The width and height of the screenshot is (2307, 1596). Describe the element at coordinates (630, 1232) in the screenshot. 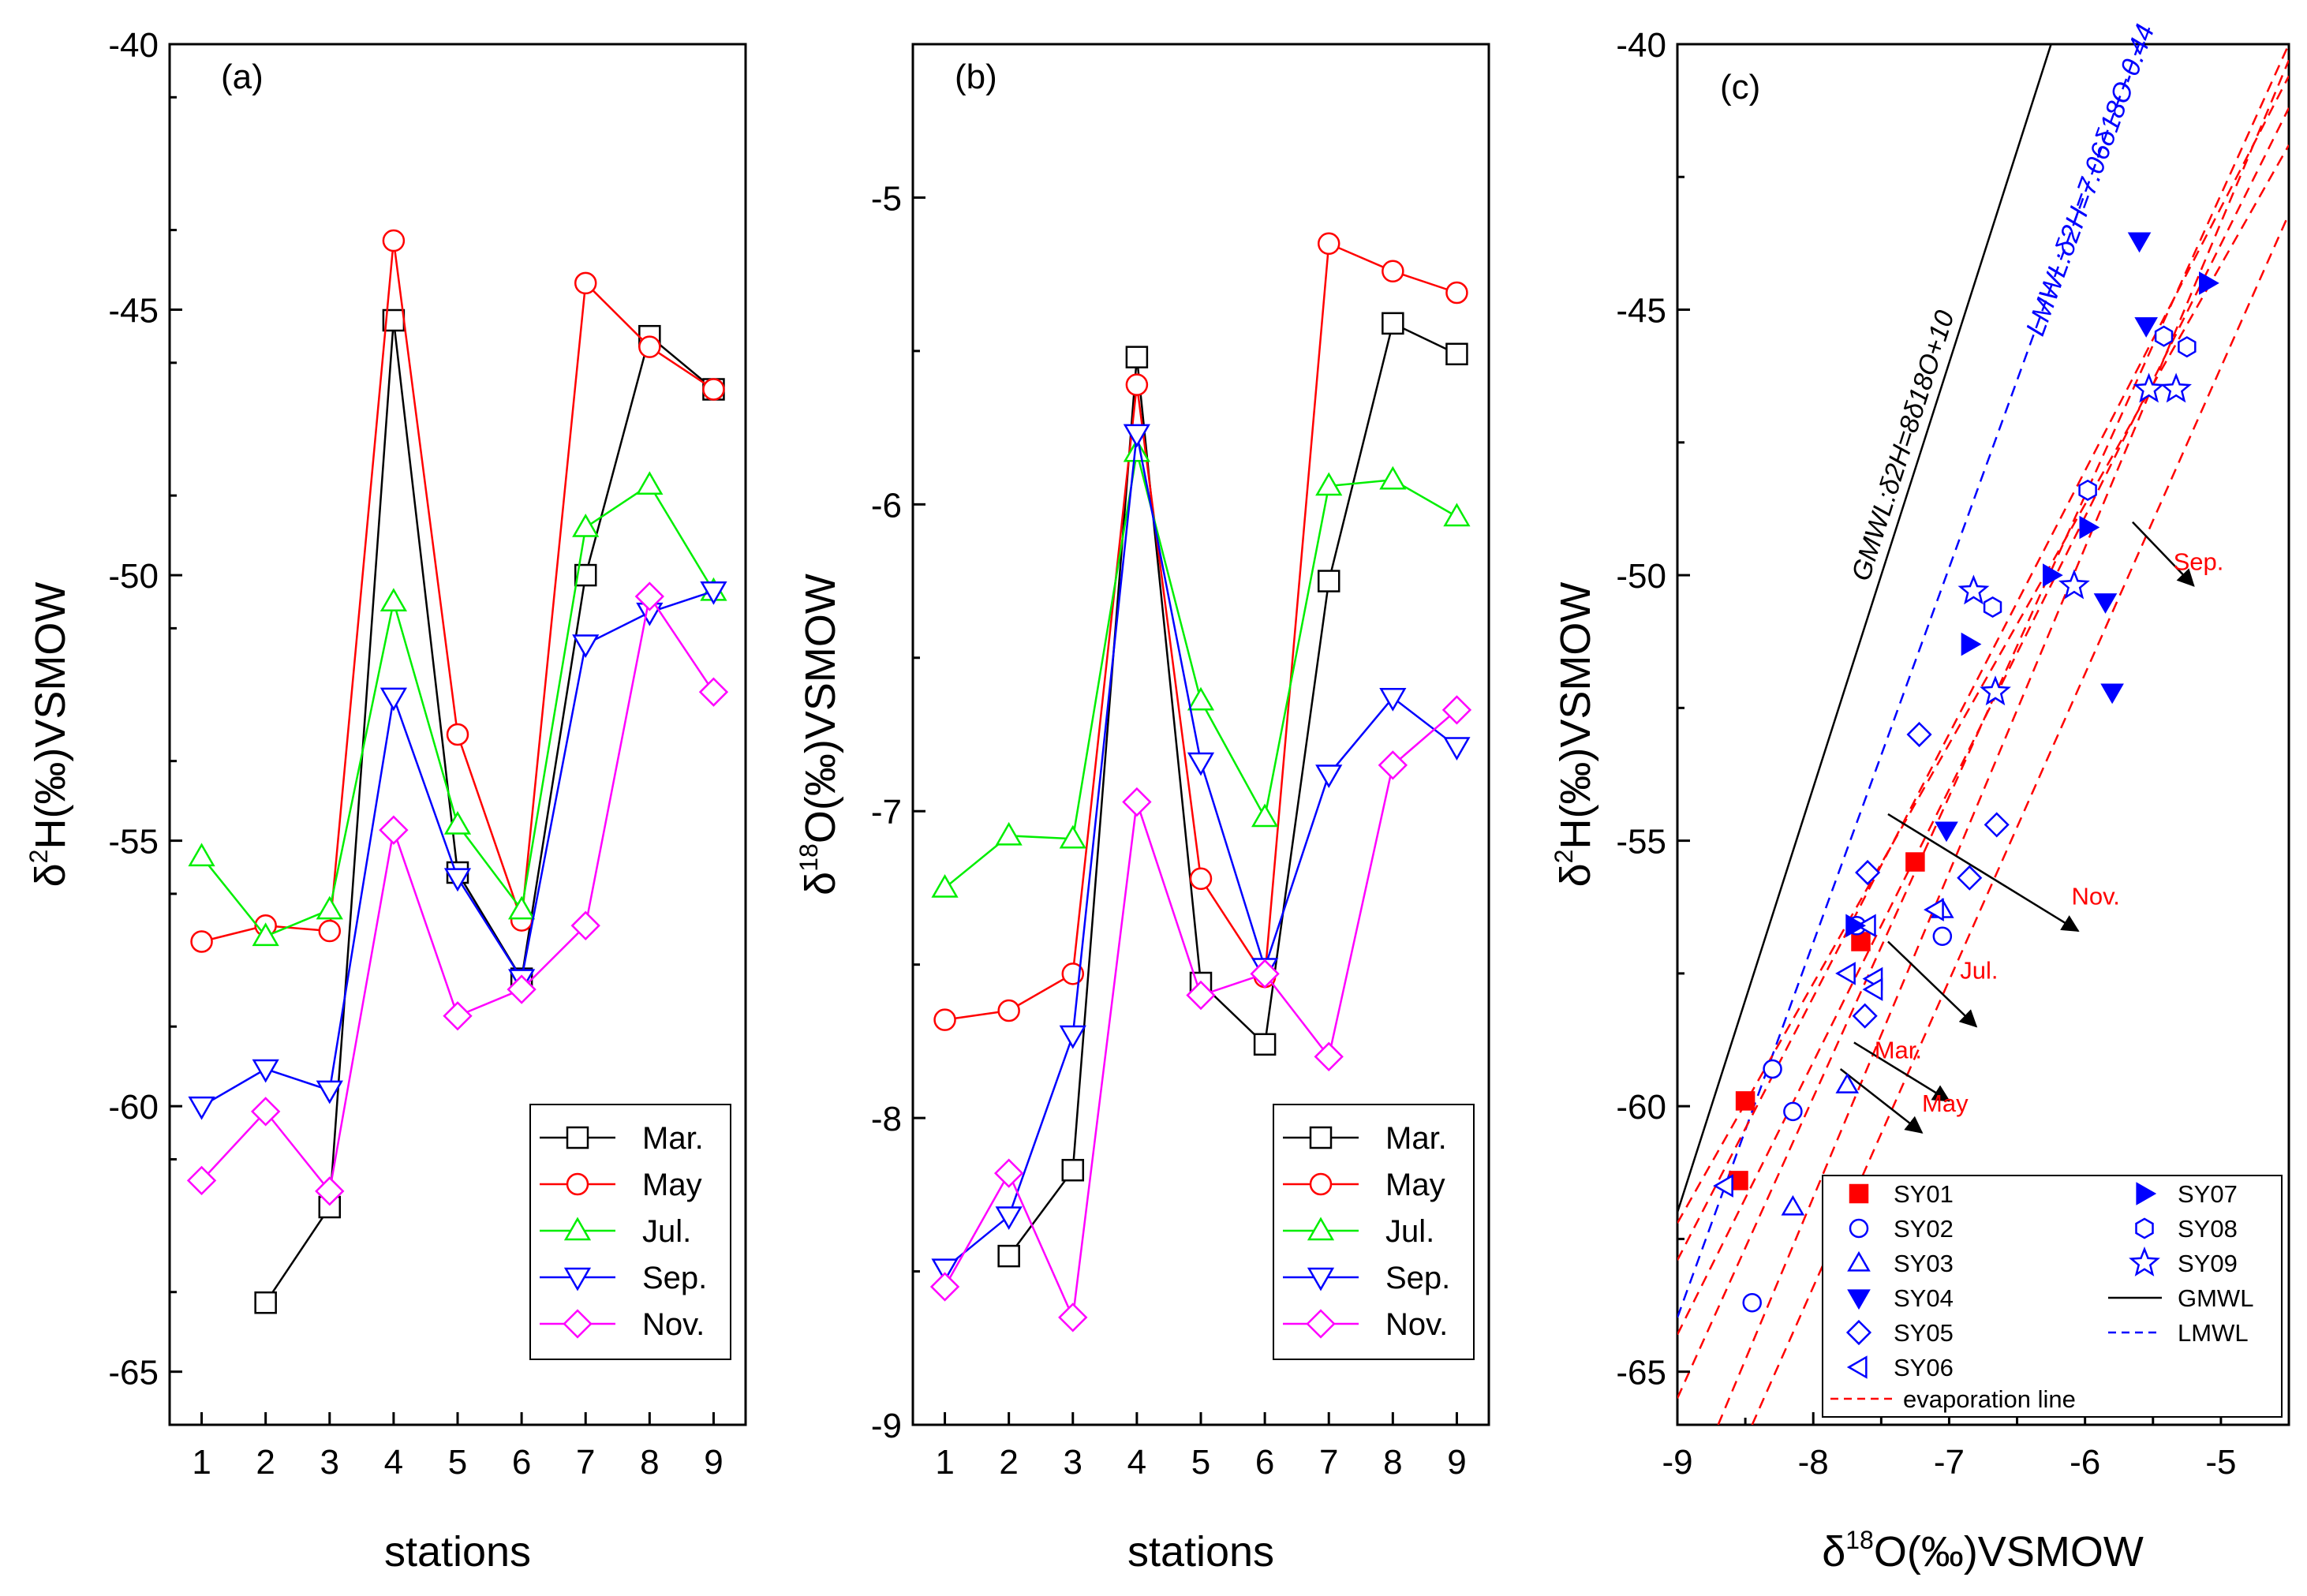

I see `panel-a-legend: Mar. May Jul. Sep. Nov.` at that location.